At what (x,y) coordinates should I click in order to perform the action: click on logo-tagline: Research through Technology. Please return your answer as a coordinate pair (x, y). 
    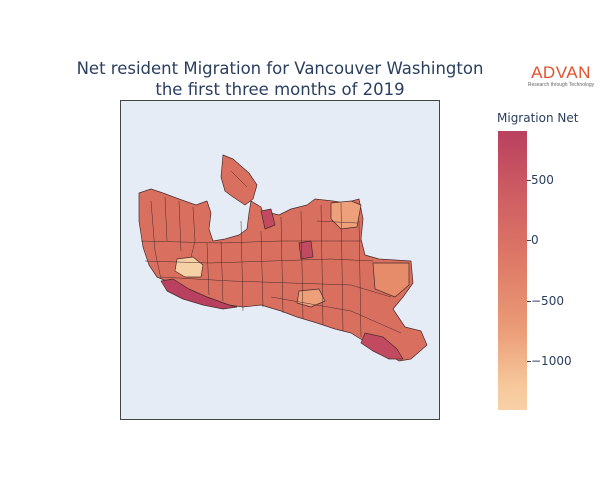
    Looking at the image, I should click on (561, 85).